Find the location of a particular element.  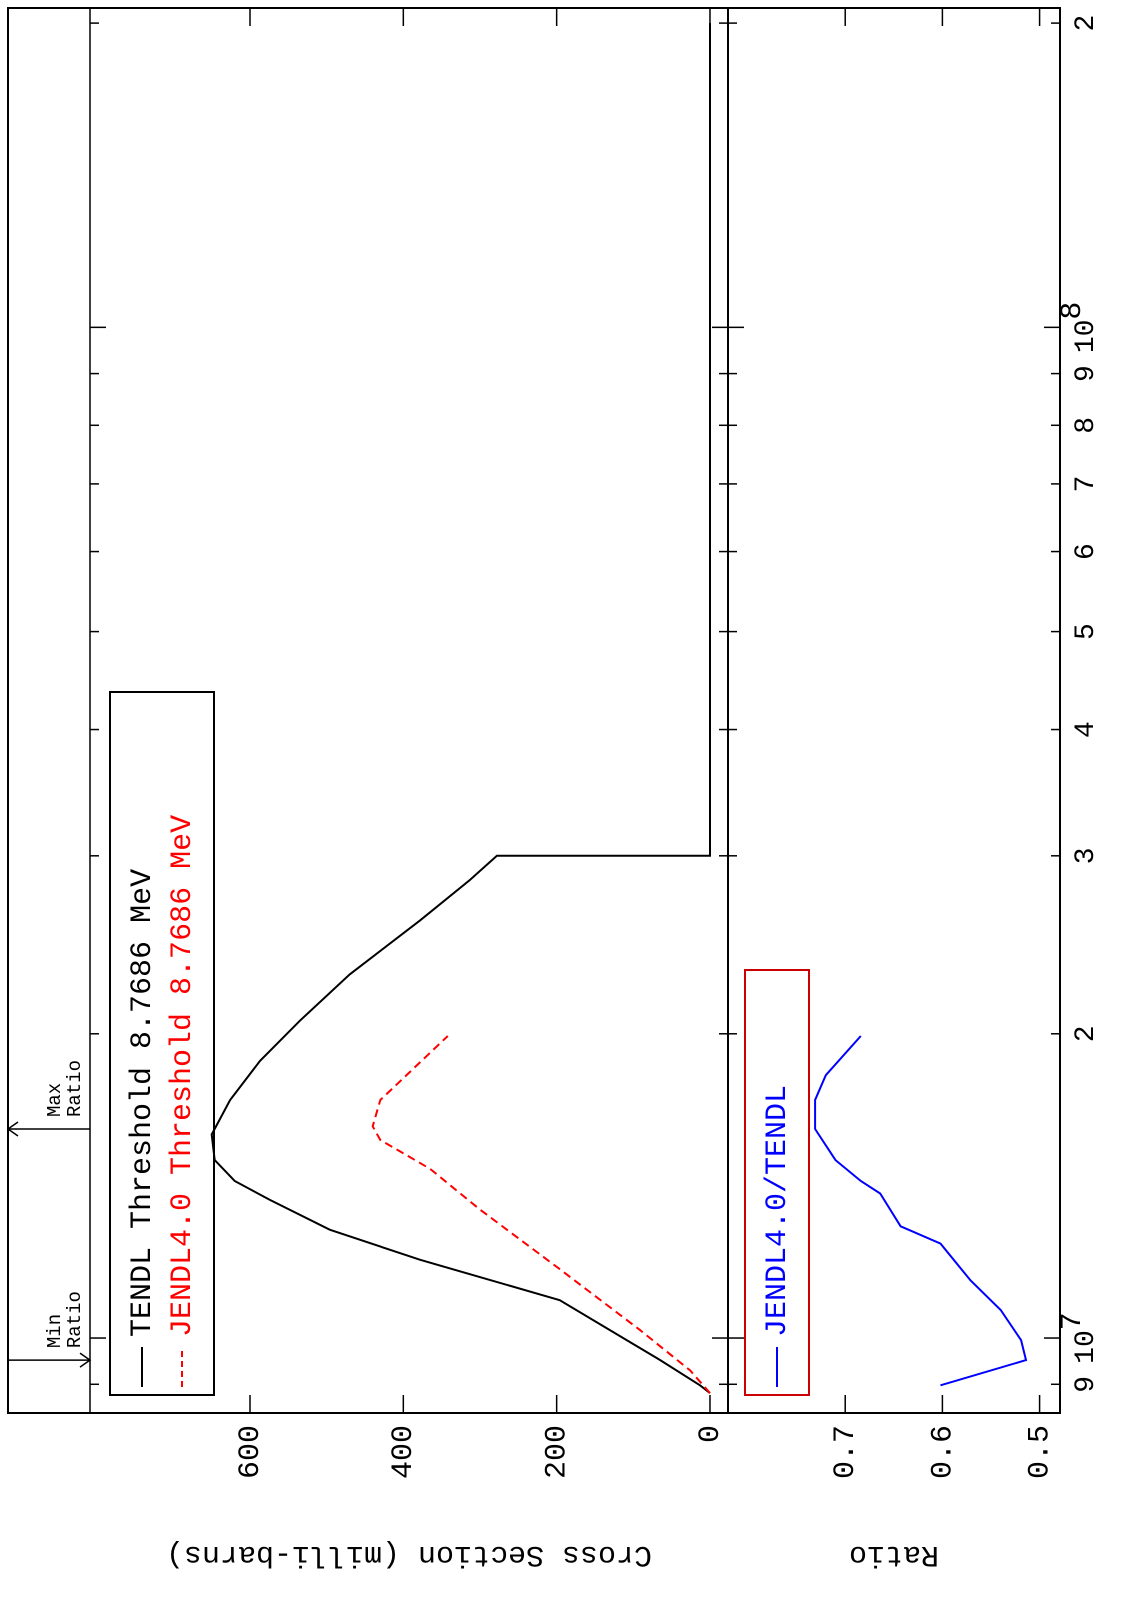

x-tick-label-base: 6 is located at coordinates (1086, 551).